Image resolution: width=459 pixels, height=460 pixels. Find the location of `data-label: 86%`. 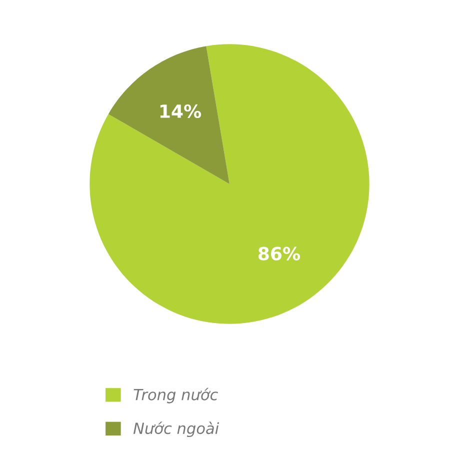

data-label: 86% is located at coordinates (279, 253).